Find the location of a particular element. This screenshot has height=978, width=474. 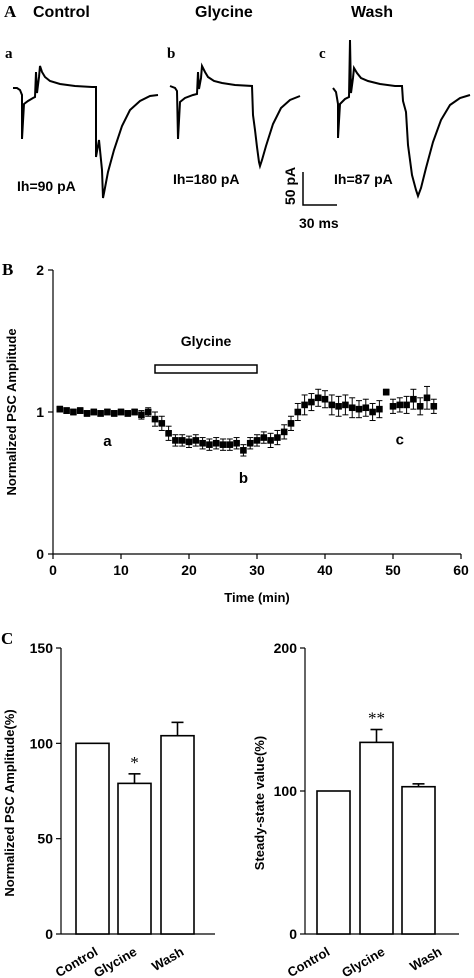

trace-label-c: c is located at coordinates (322, 54).